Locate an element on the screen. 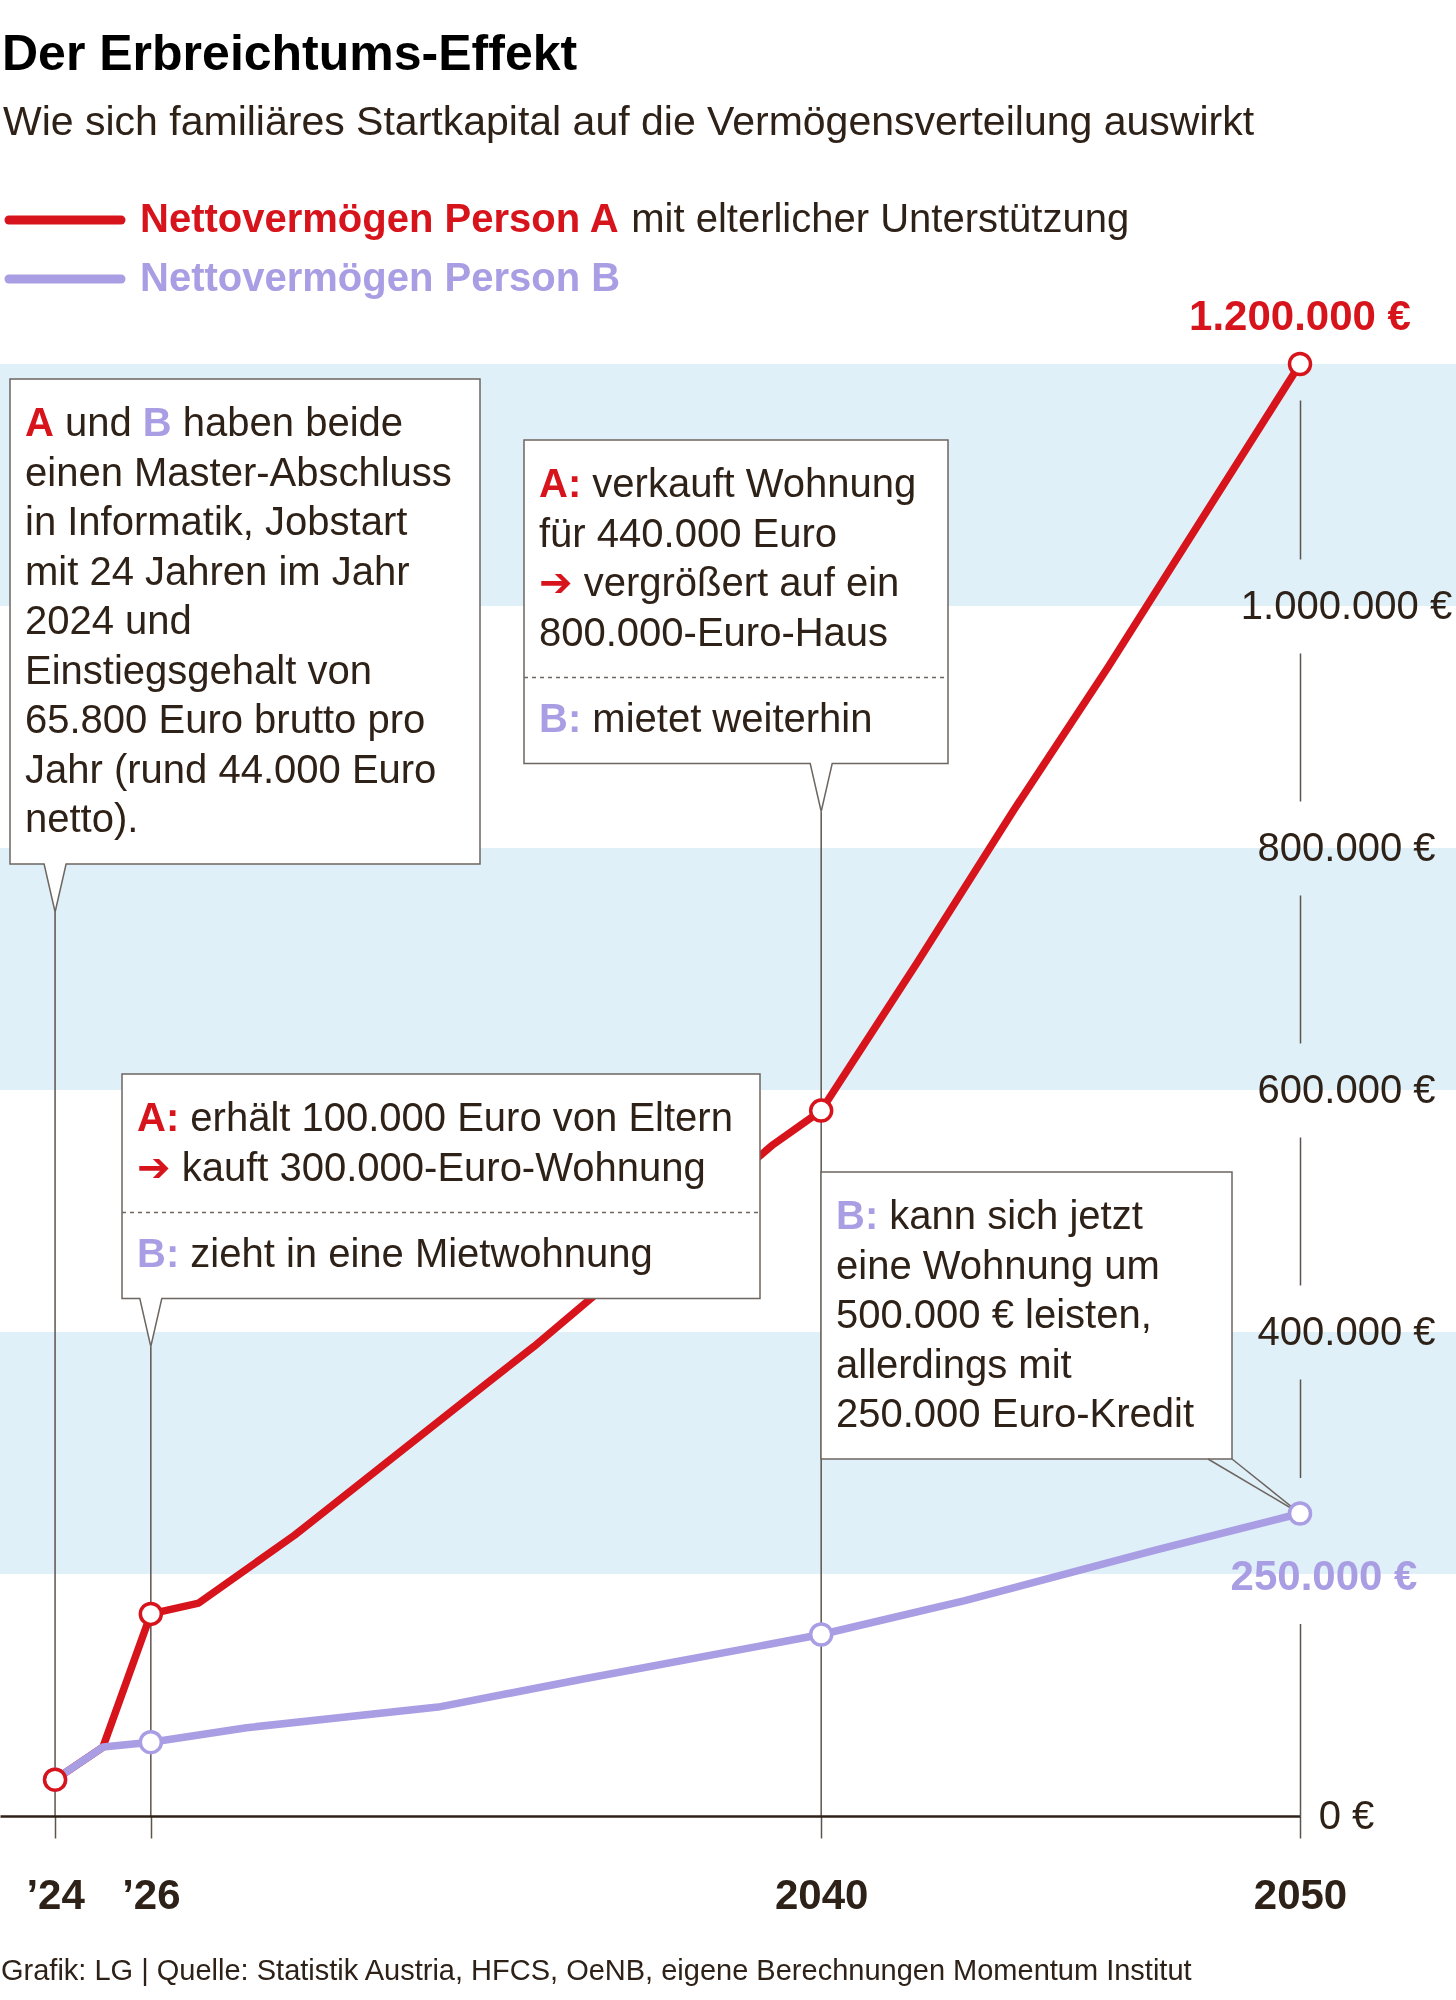 Image resolution: width=1456 pixels, height=2000 pixels. text: Grafik: LG | Quelle: Statistik Austria, HFCS, OeNB, eigene Berechnungen Momentum Institut is located at coordinates (596, 1970).